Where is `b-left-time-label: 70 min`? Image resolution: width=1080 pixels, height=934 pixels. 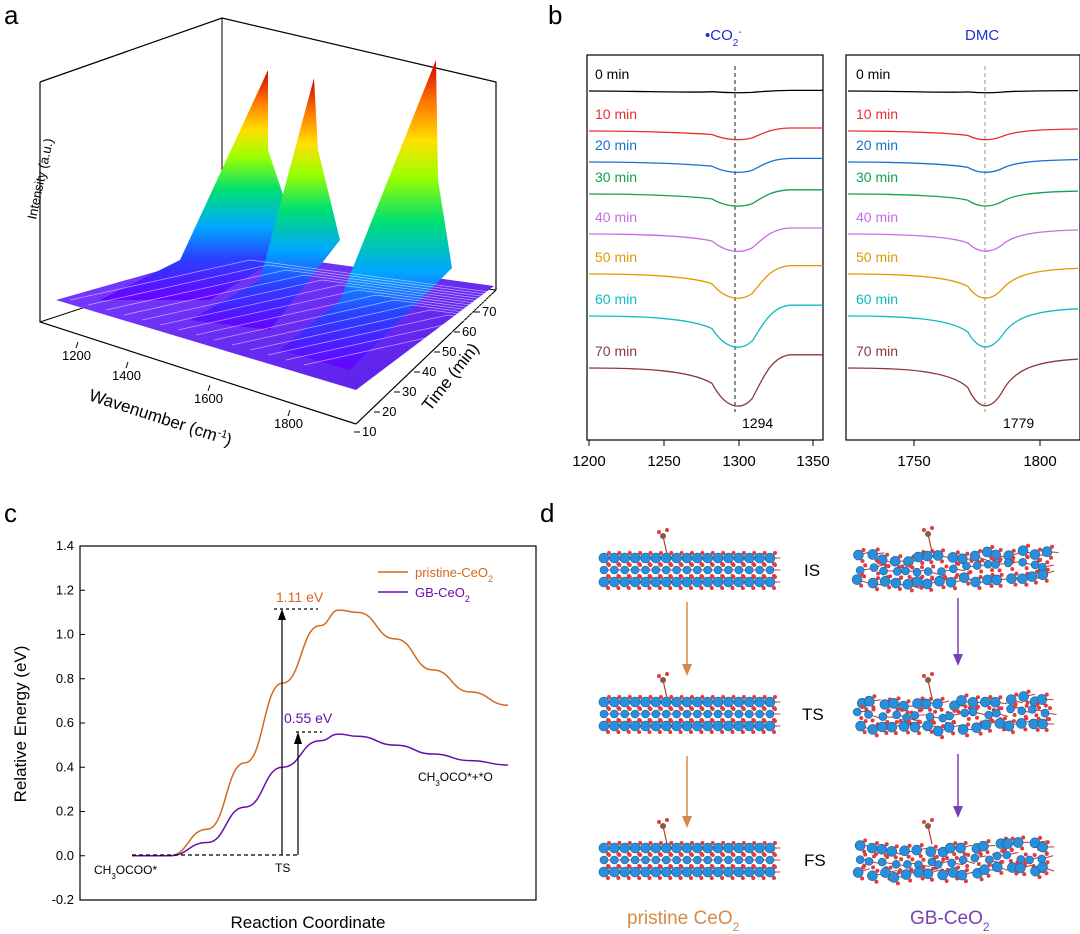 b-left-time-label: 70 min is located at coordinates (616, 351).